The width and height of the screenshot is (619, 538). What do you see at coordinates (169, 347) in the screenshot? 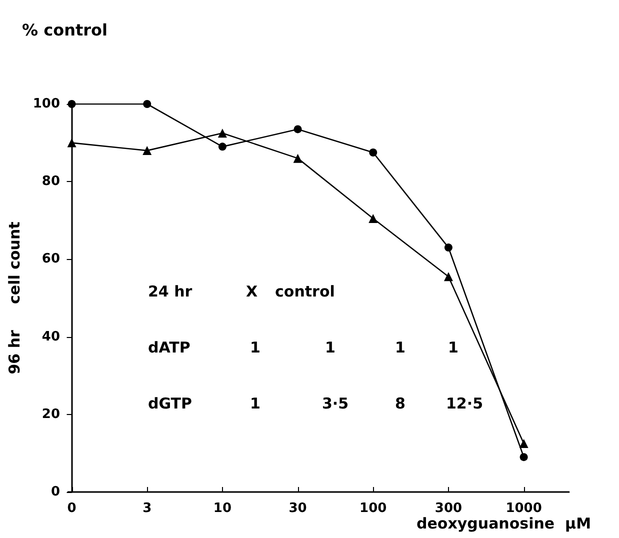
I see `annotation: dATP` at bounding box center [169, 347].